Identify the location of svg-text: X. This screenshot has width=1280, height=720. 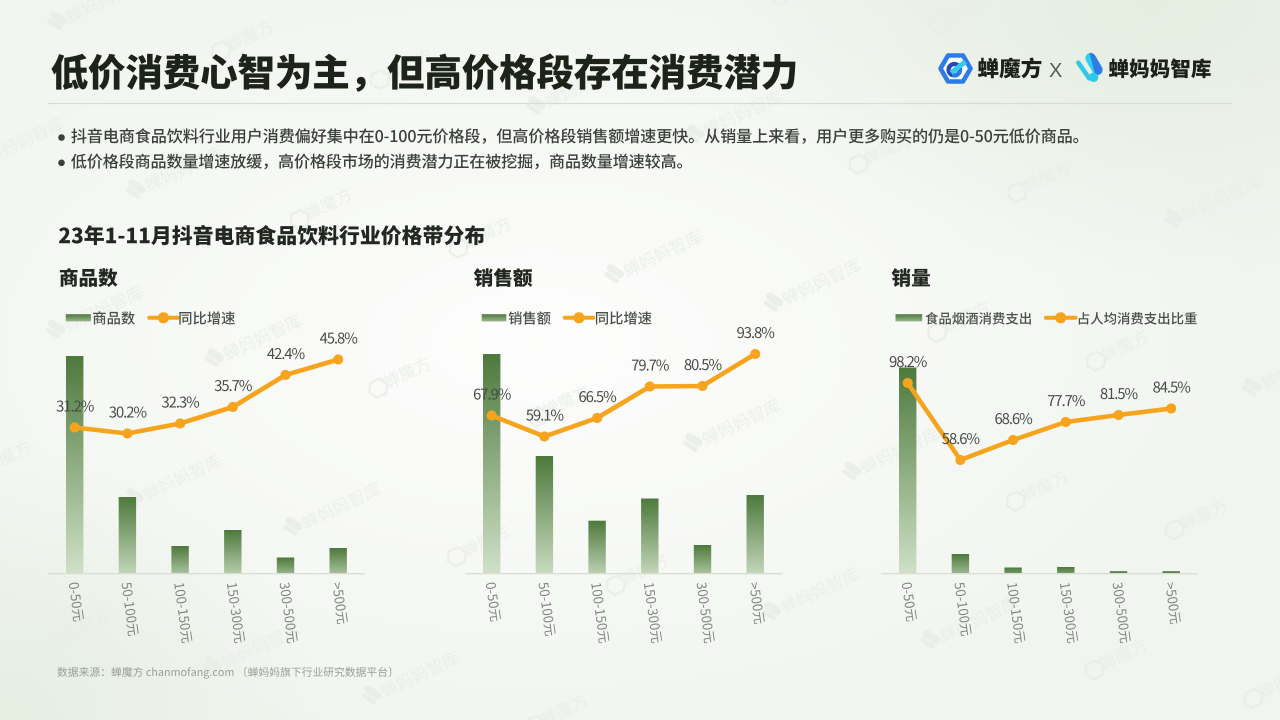
(1055, 71).